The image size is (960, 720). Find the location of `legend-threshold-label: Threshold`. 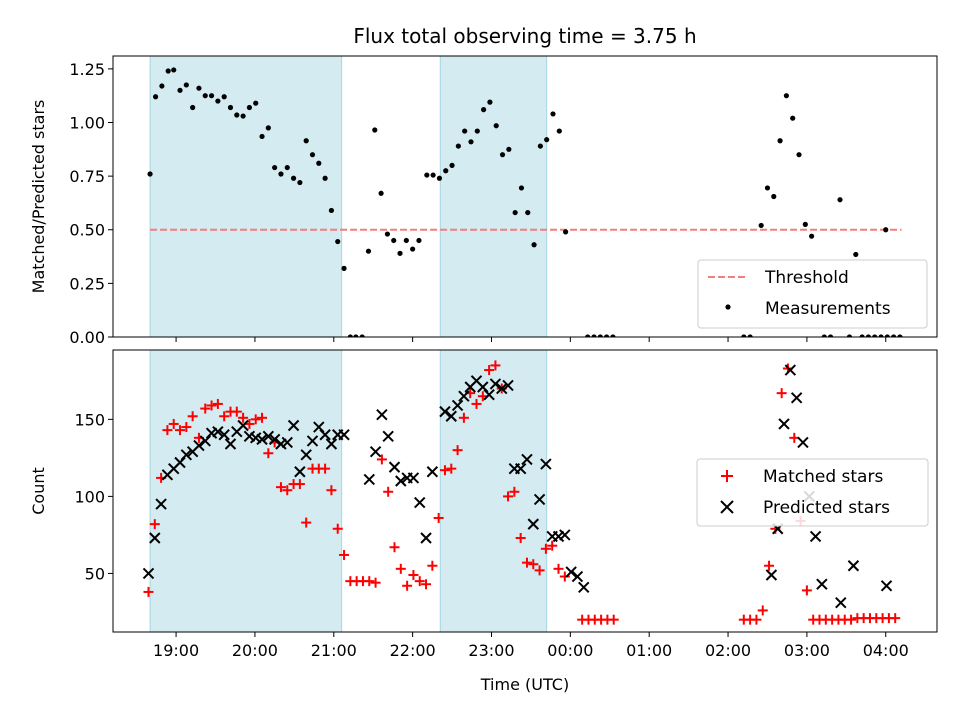

legend-threshold-label: Threshold is located at coordinates (806, 278).